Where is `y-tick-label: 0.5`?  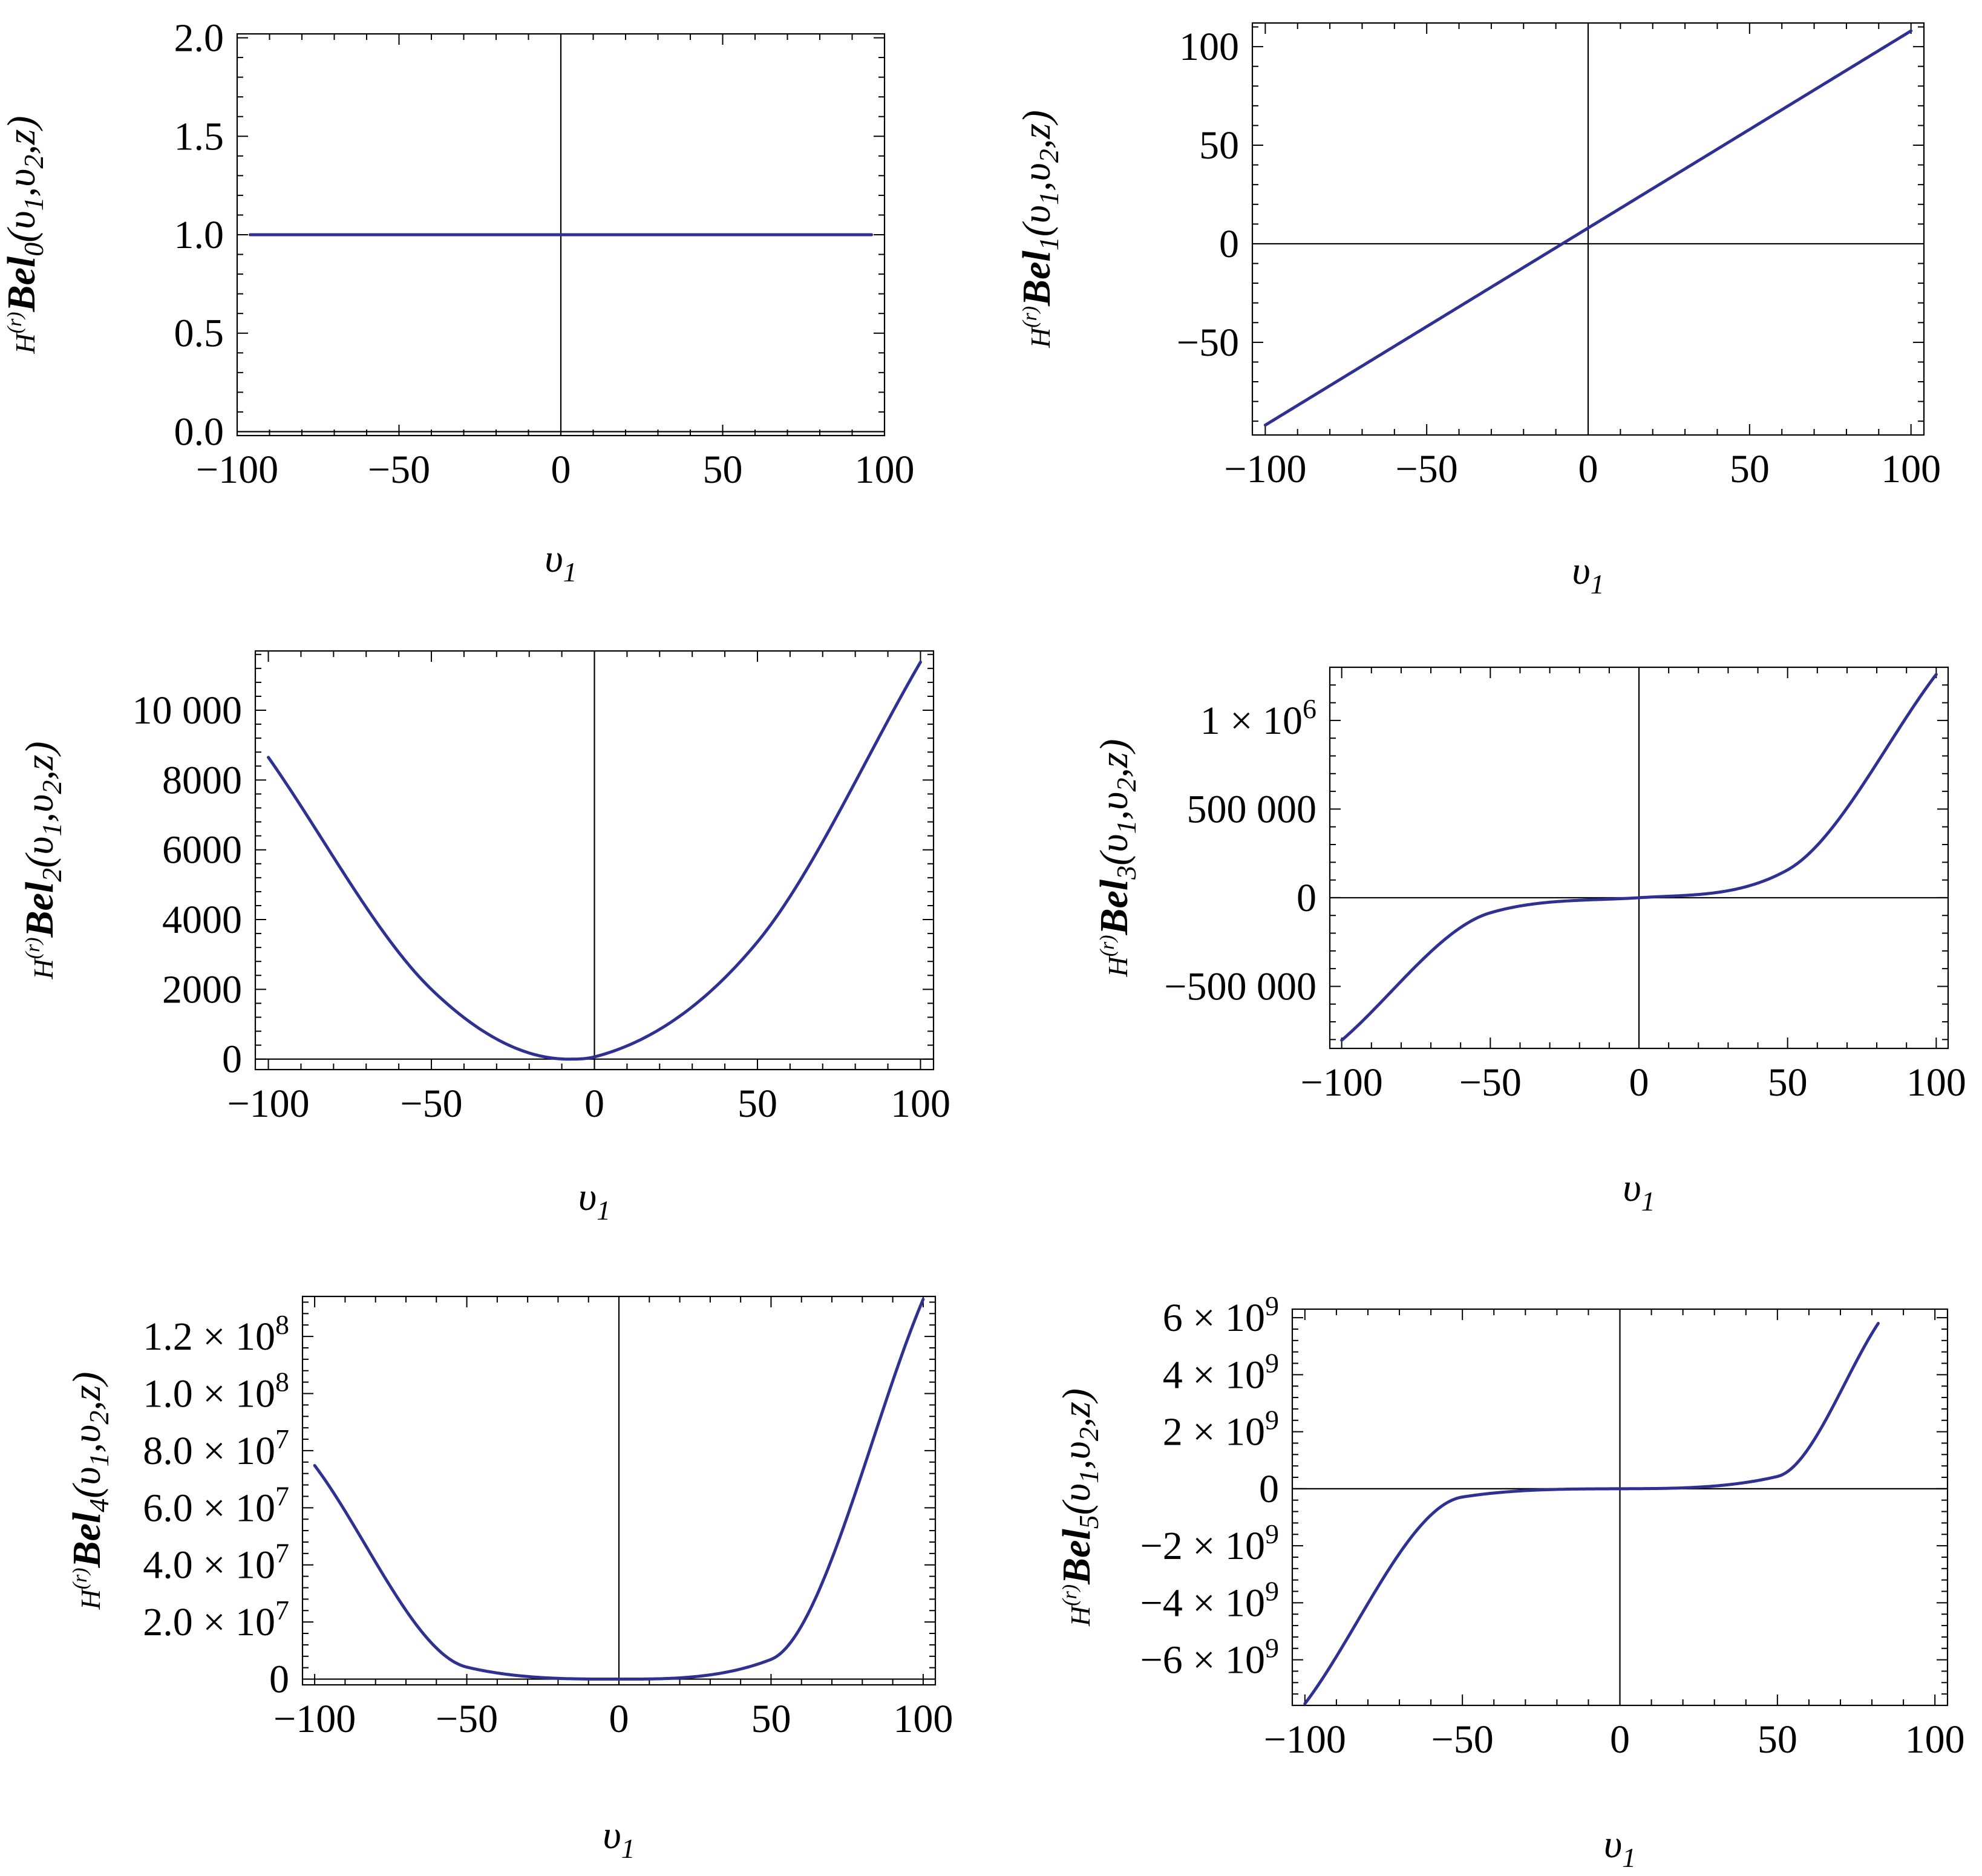
y-tick-label: 0.5 is located at coordinates (199, 334).